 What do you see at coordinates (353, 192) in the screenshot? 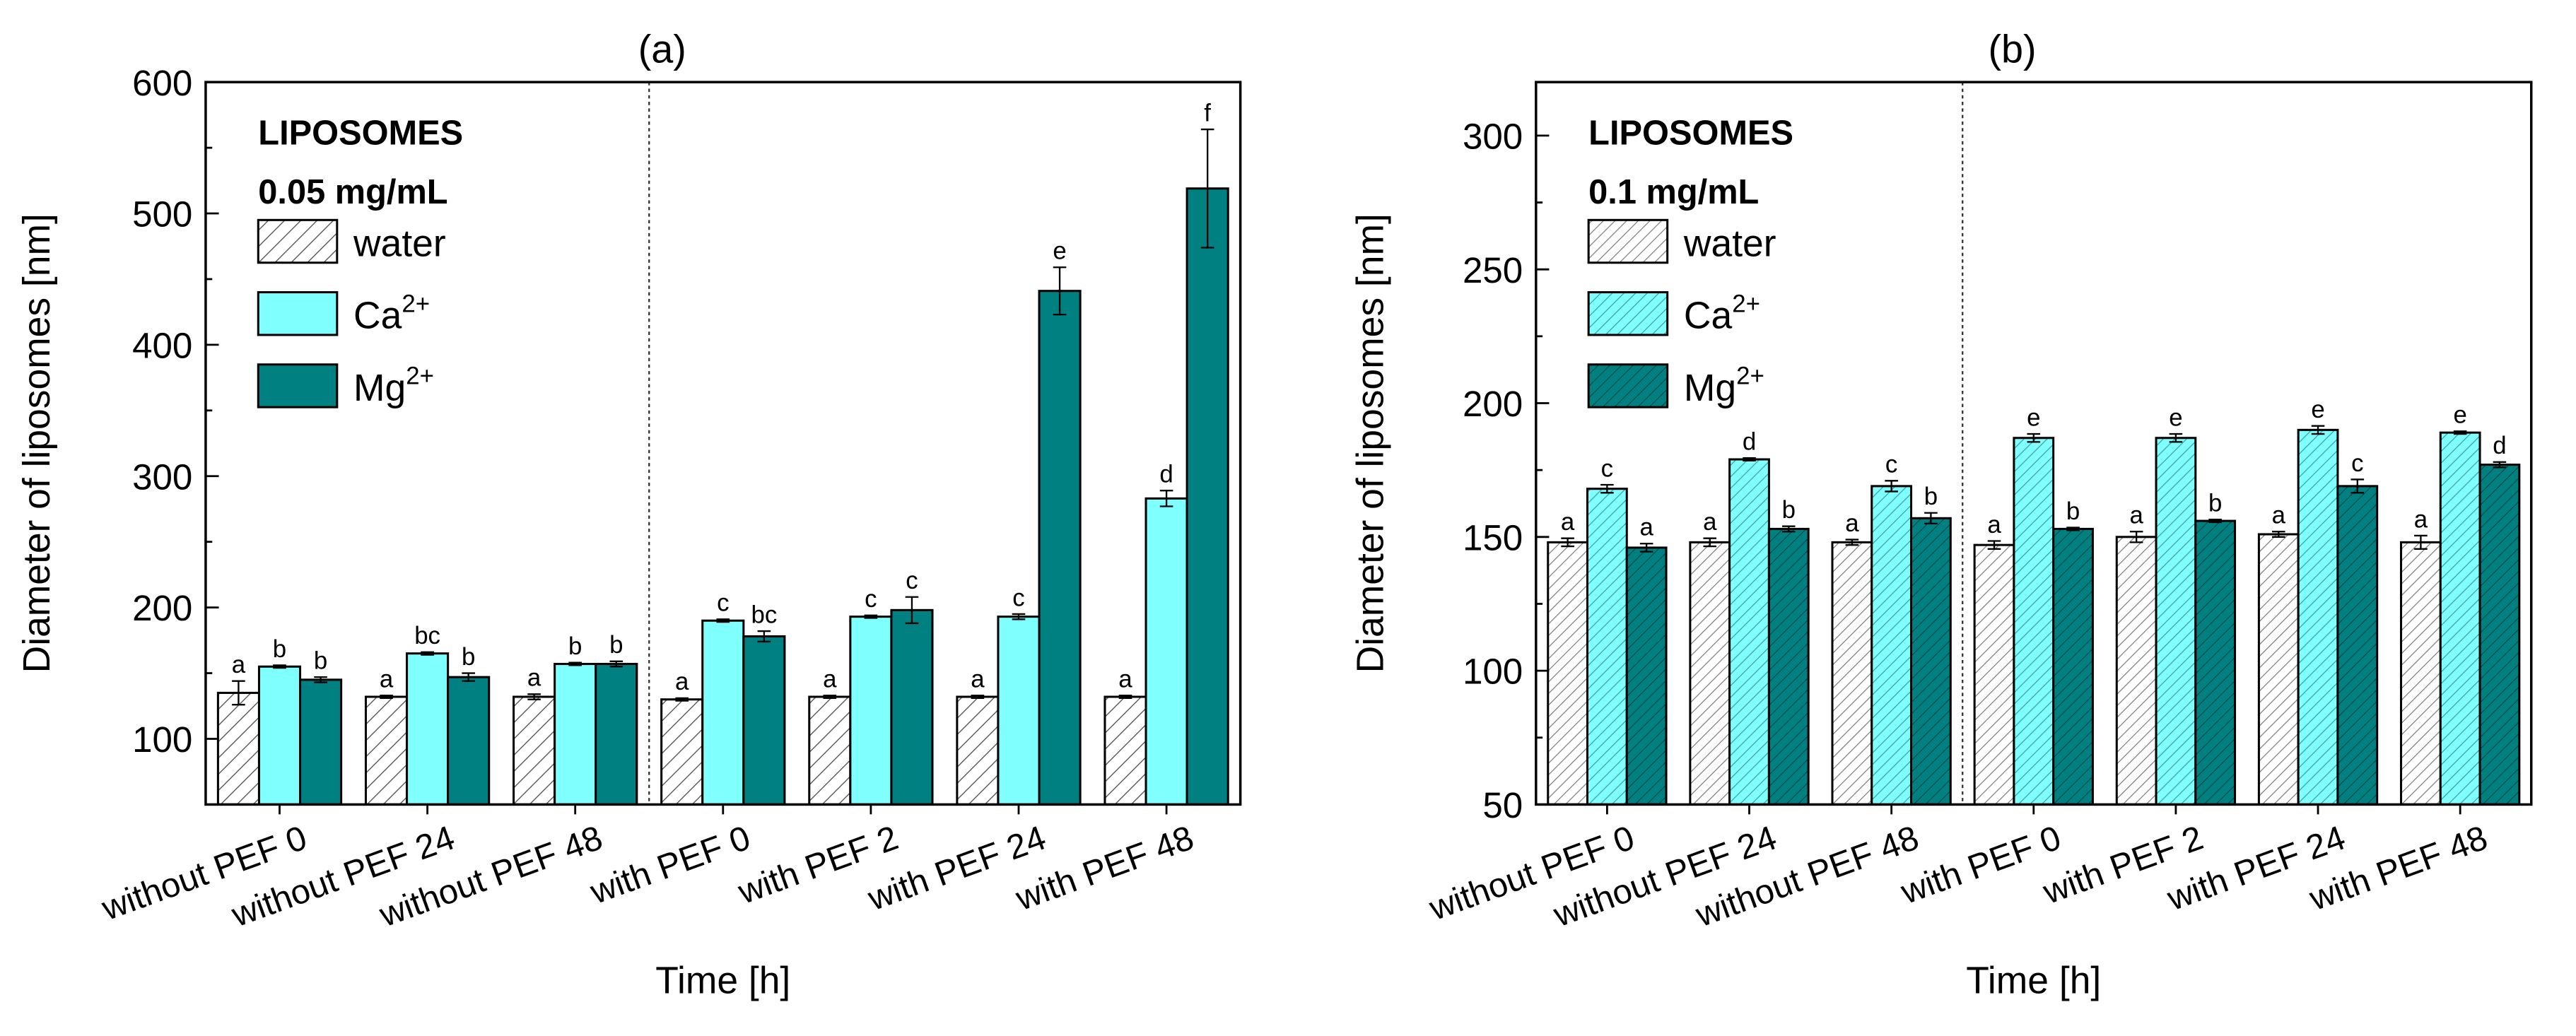
I see `legend-subtitle: 0.05 mg/mL` at bounding box center [353, 192].